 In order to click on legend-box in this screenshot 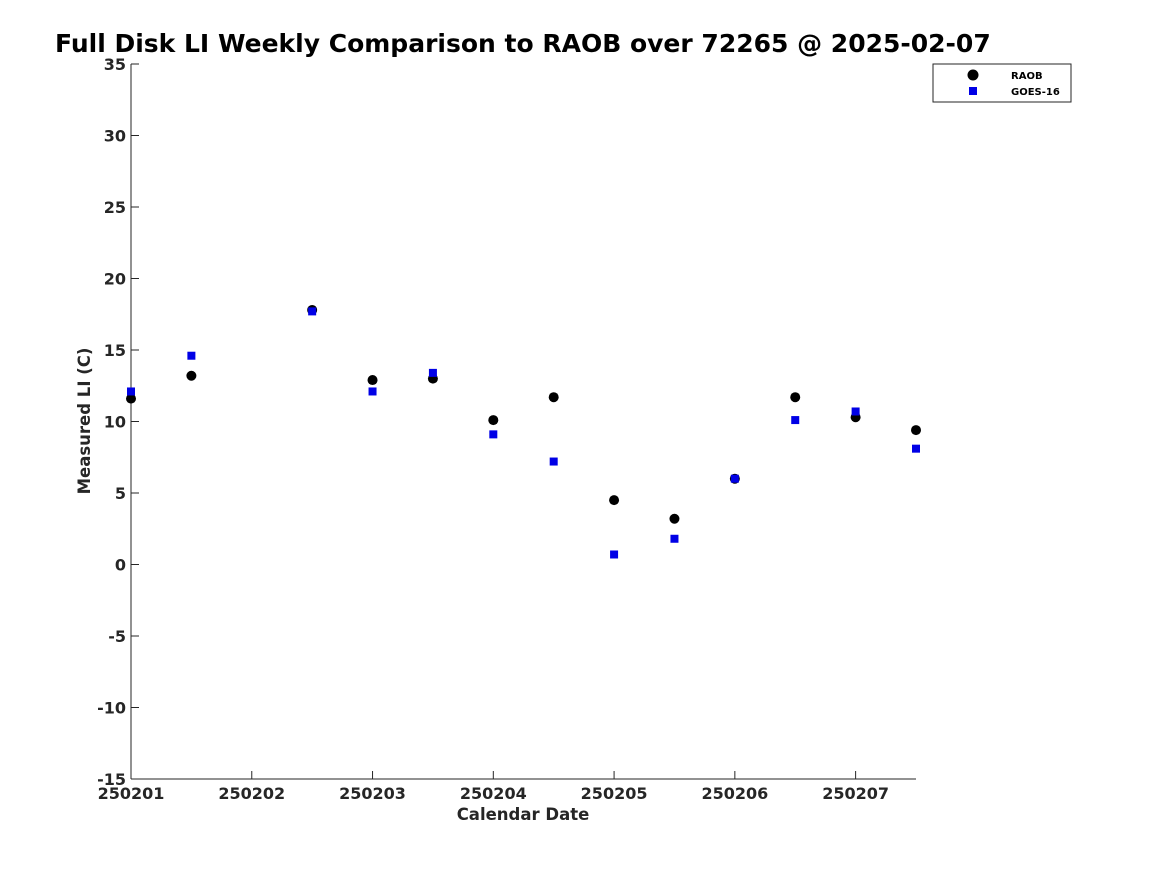, I will do `click(1002, 83)`.